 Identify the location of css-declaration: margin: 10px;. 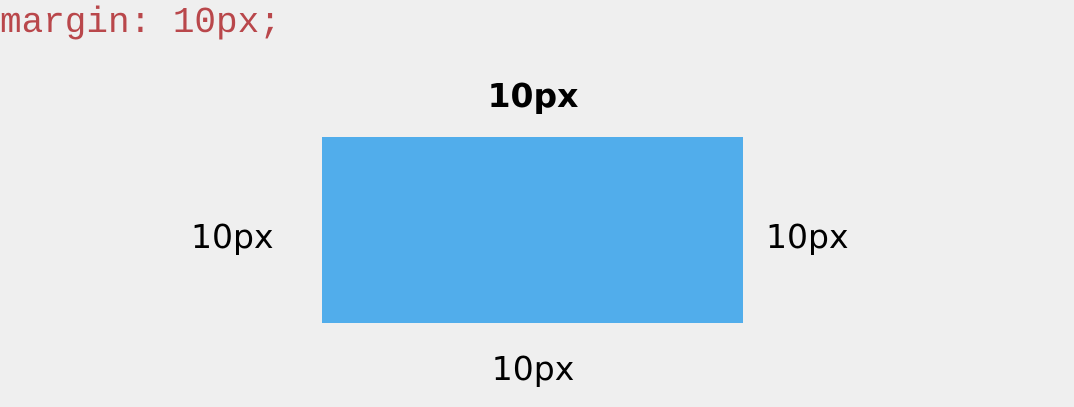
(140, 22).